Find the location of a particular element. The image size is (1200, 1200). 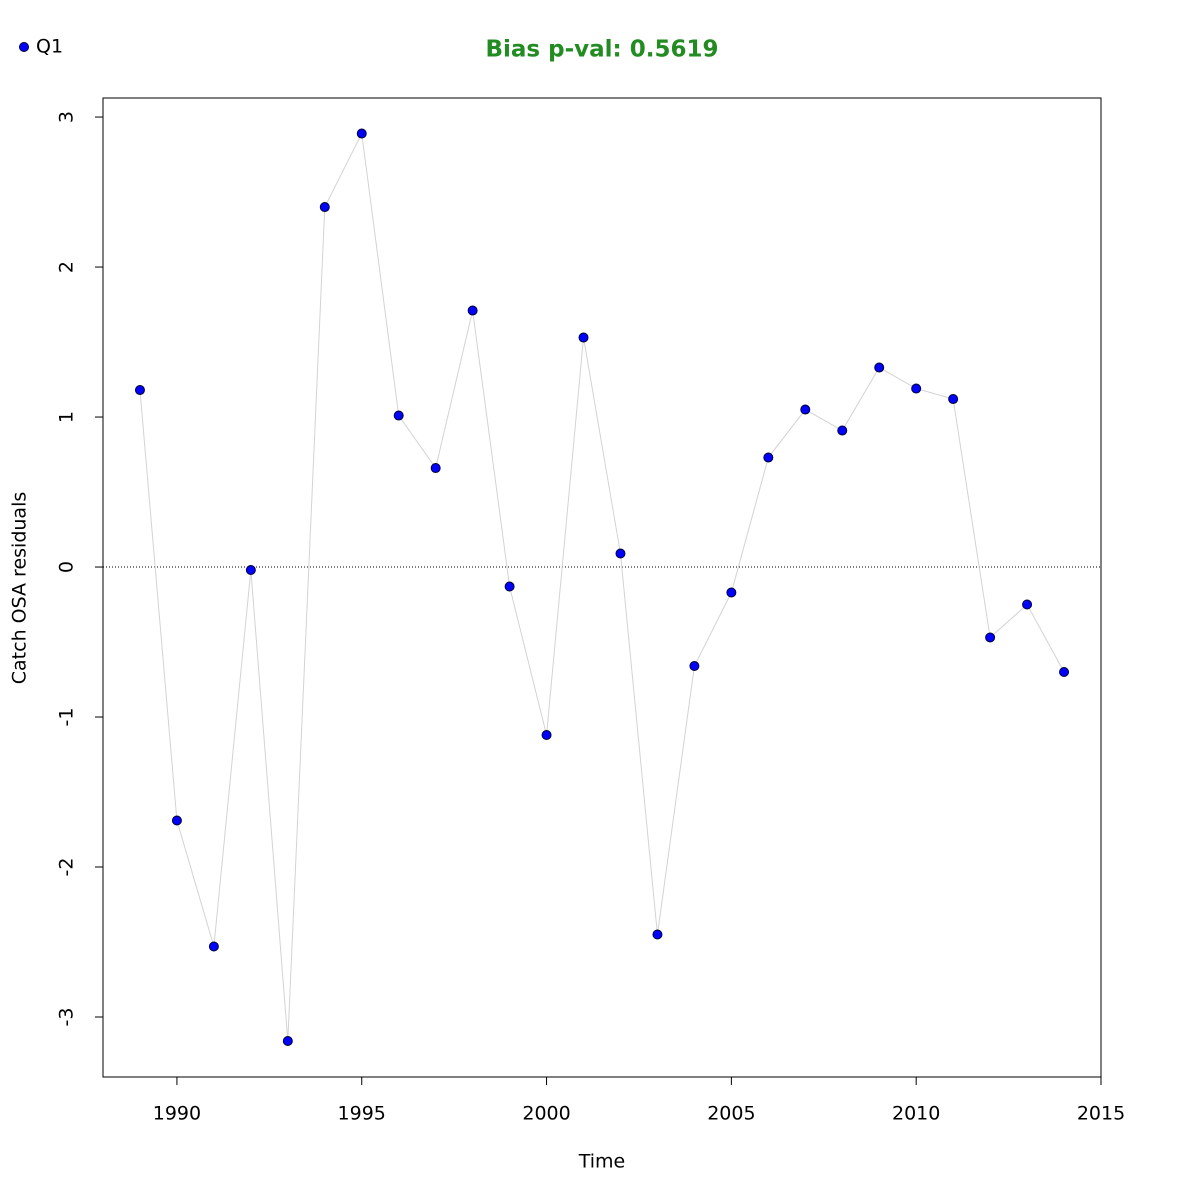

y-tick-label: -1 is located at coordinates (67, 717).